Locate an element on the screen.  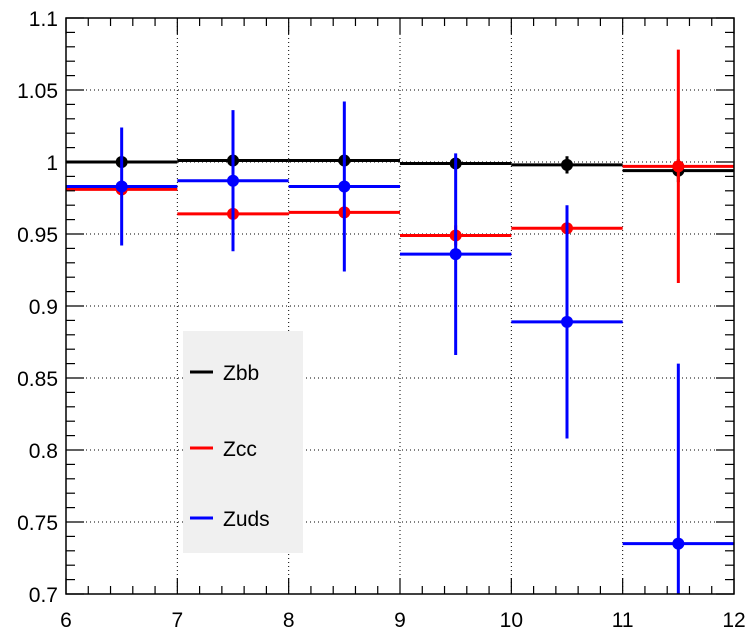
legend-label-zuds: Zuds is located at coordinates (246, 519).